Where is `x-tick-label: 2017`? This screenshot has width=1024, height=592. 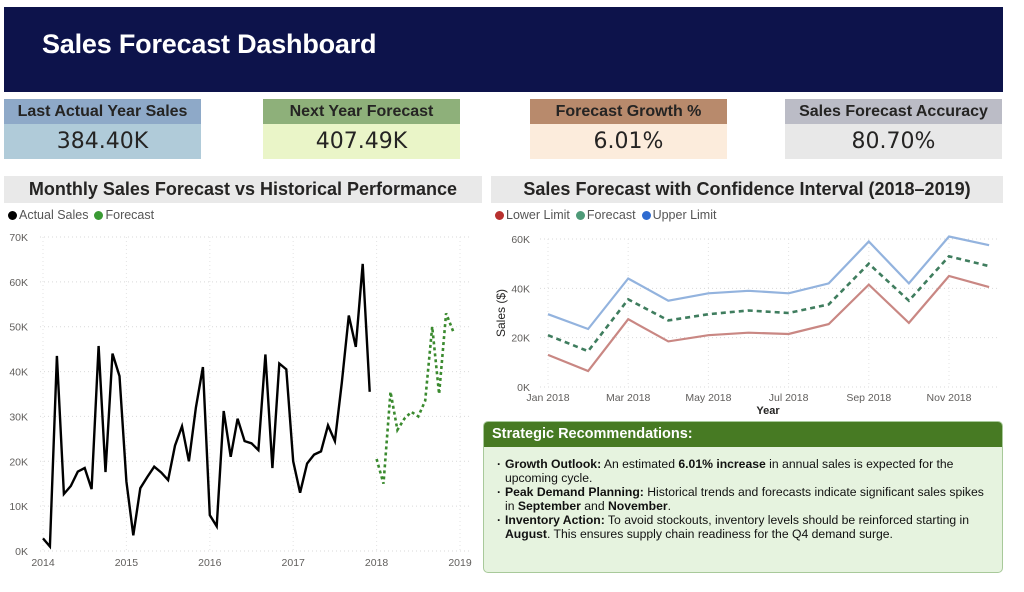 x-tick-label: 2017 is located at coordinates (294, 563).